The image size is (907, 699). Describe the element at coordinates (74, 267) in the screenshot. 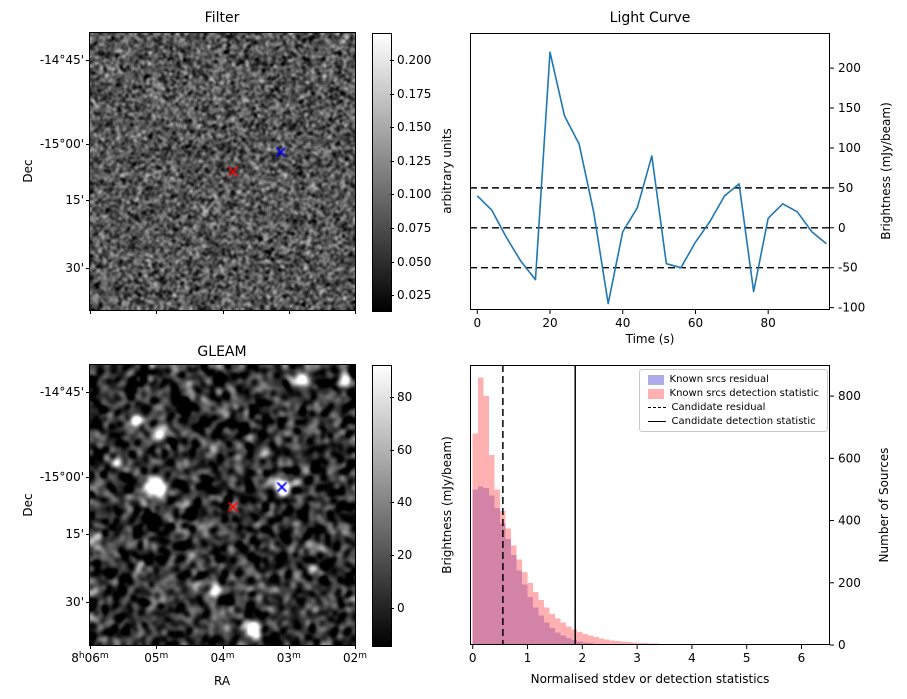

I see `dec-tick-label: 30'` at that location.